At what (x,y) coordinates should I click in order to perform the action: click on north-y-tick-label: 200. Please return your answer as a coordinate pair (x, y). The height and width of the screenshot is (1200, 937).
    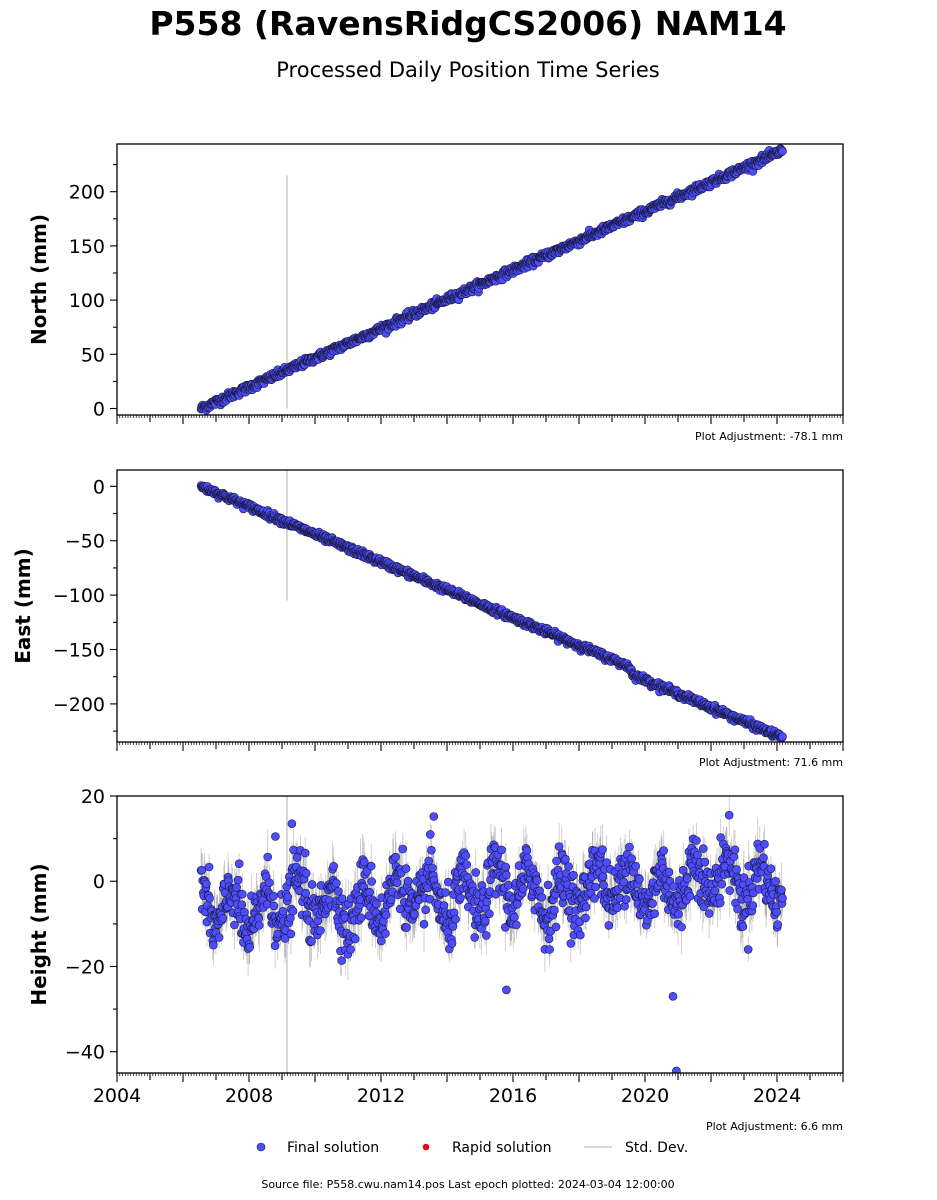
    Looking at the image, I should click on (87, 193).